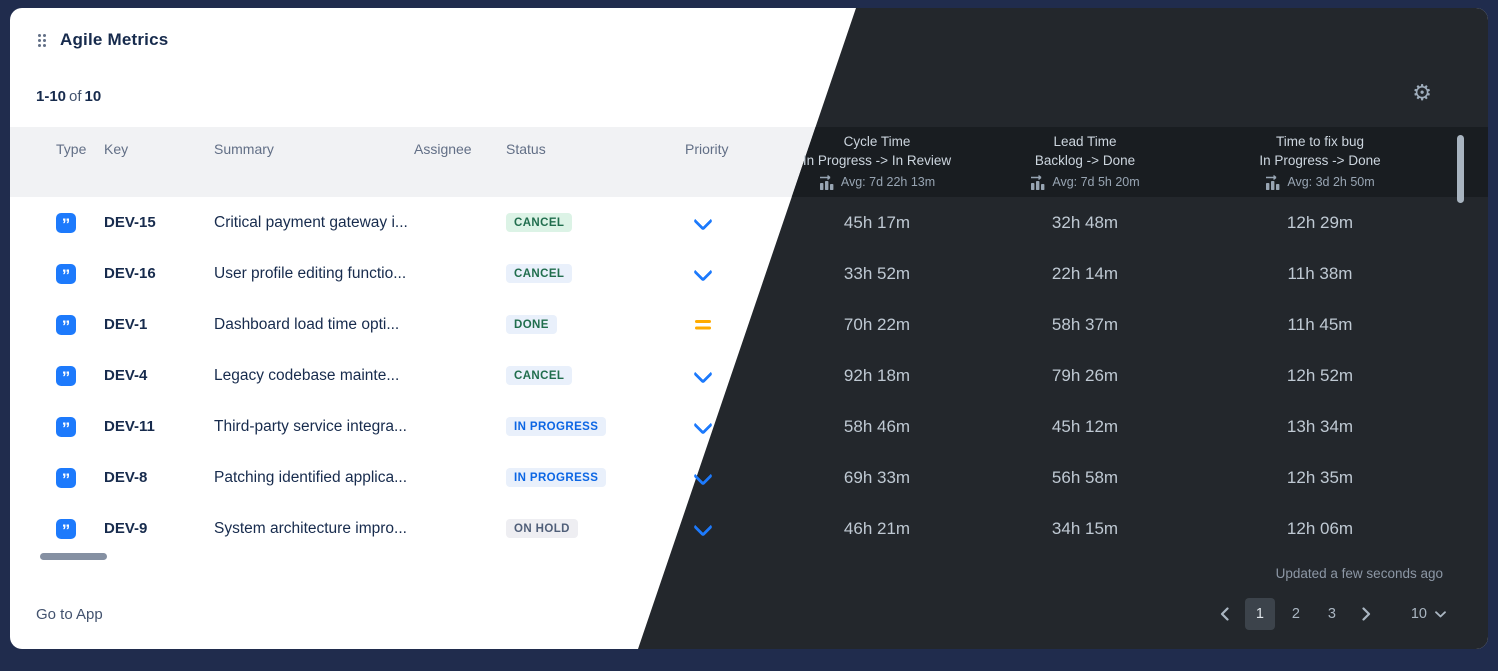 This screenshot has height=671, width=1498. I want to click on lead-time-value: 58h 37m, so click(1085, 324).